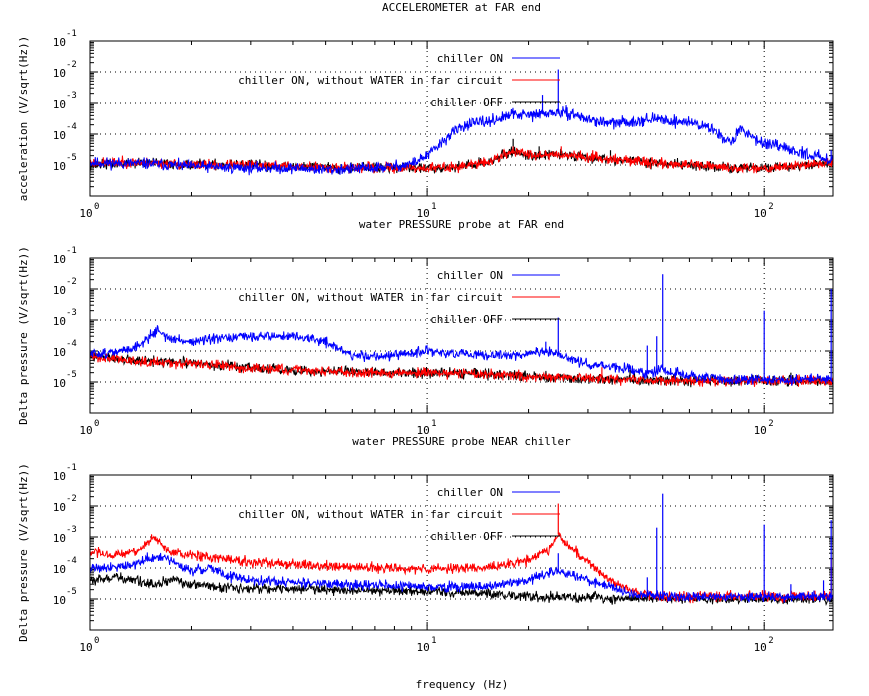 The width and height of the screenshot is (869, 696). I want to click on chart-title: water PRESSURE probe NEAR chiller, so click(461, 441).